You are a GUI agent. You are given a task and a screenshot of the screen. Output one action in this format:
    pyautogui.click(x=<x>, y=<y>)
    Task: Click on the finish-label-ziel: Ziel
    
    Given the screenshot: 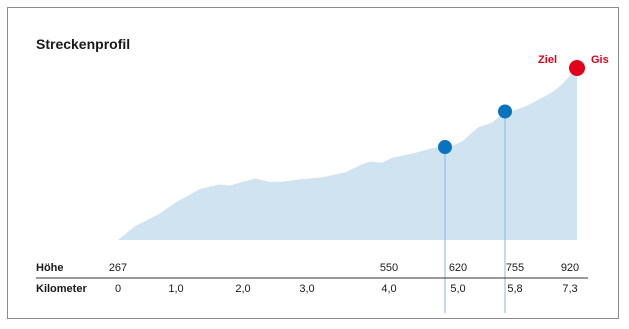 What is the action you would take?
    pyautogui.click(x=547, y=60)
    